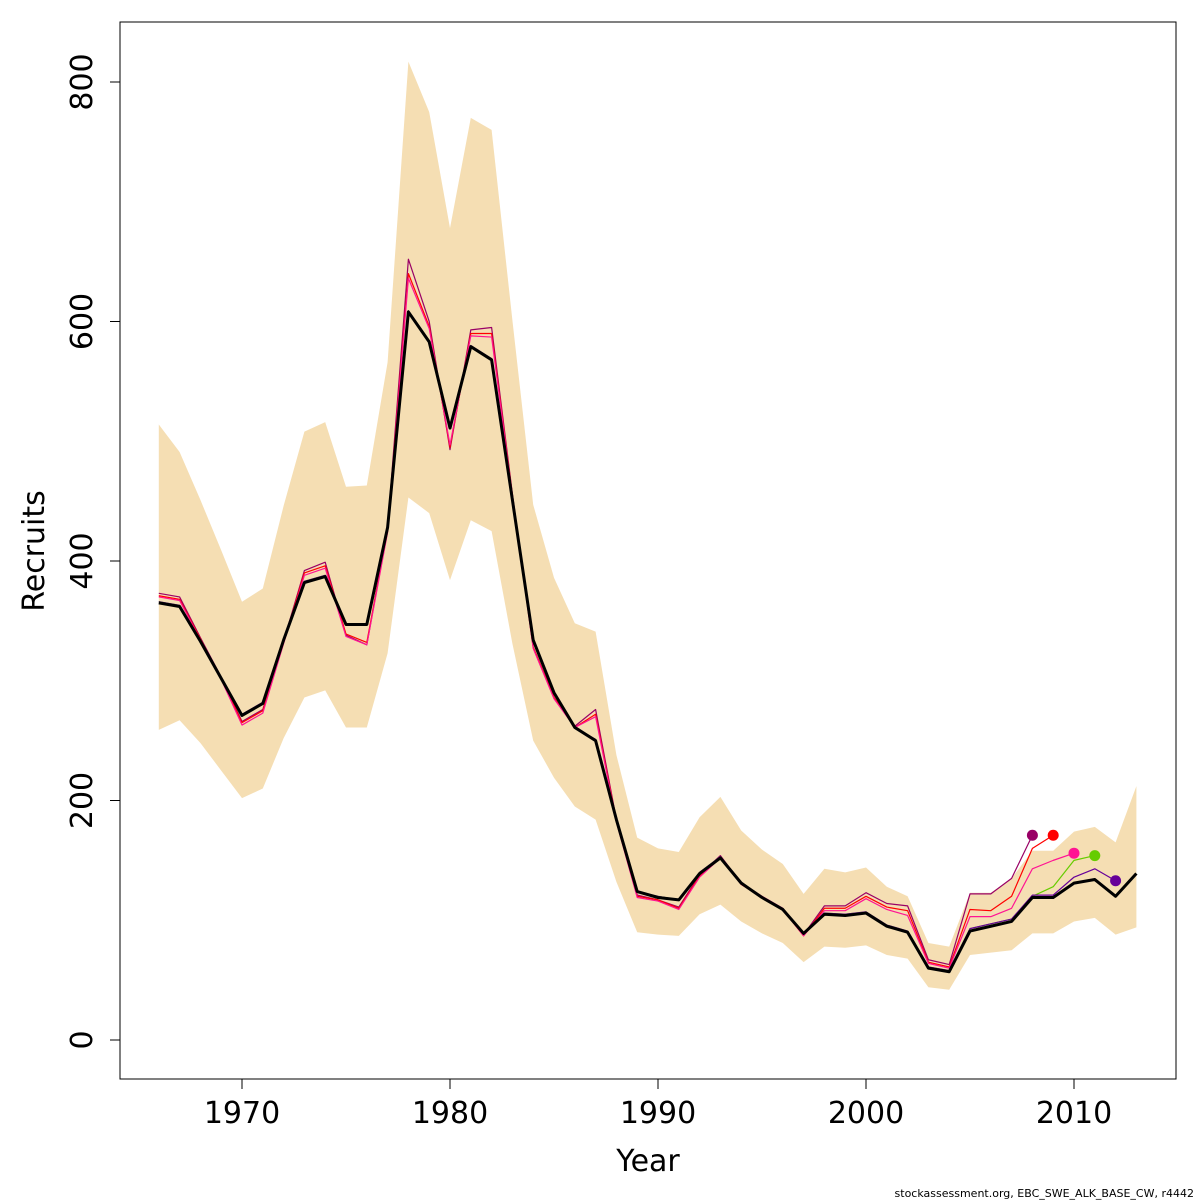  What do you see at coordinates (242, 1113) in the screenshot?
I see `x-tick-label-1970: 1970` at bounding box center [242, 1113].